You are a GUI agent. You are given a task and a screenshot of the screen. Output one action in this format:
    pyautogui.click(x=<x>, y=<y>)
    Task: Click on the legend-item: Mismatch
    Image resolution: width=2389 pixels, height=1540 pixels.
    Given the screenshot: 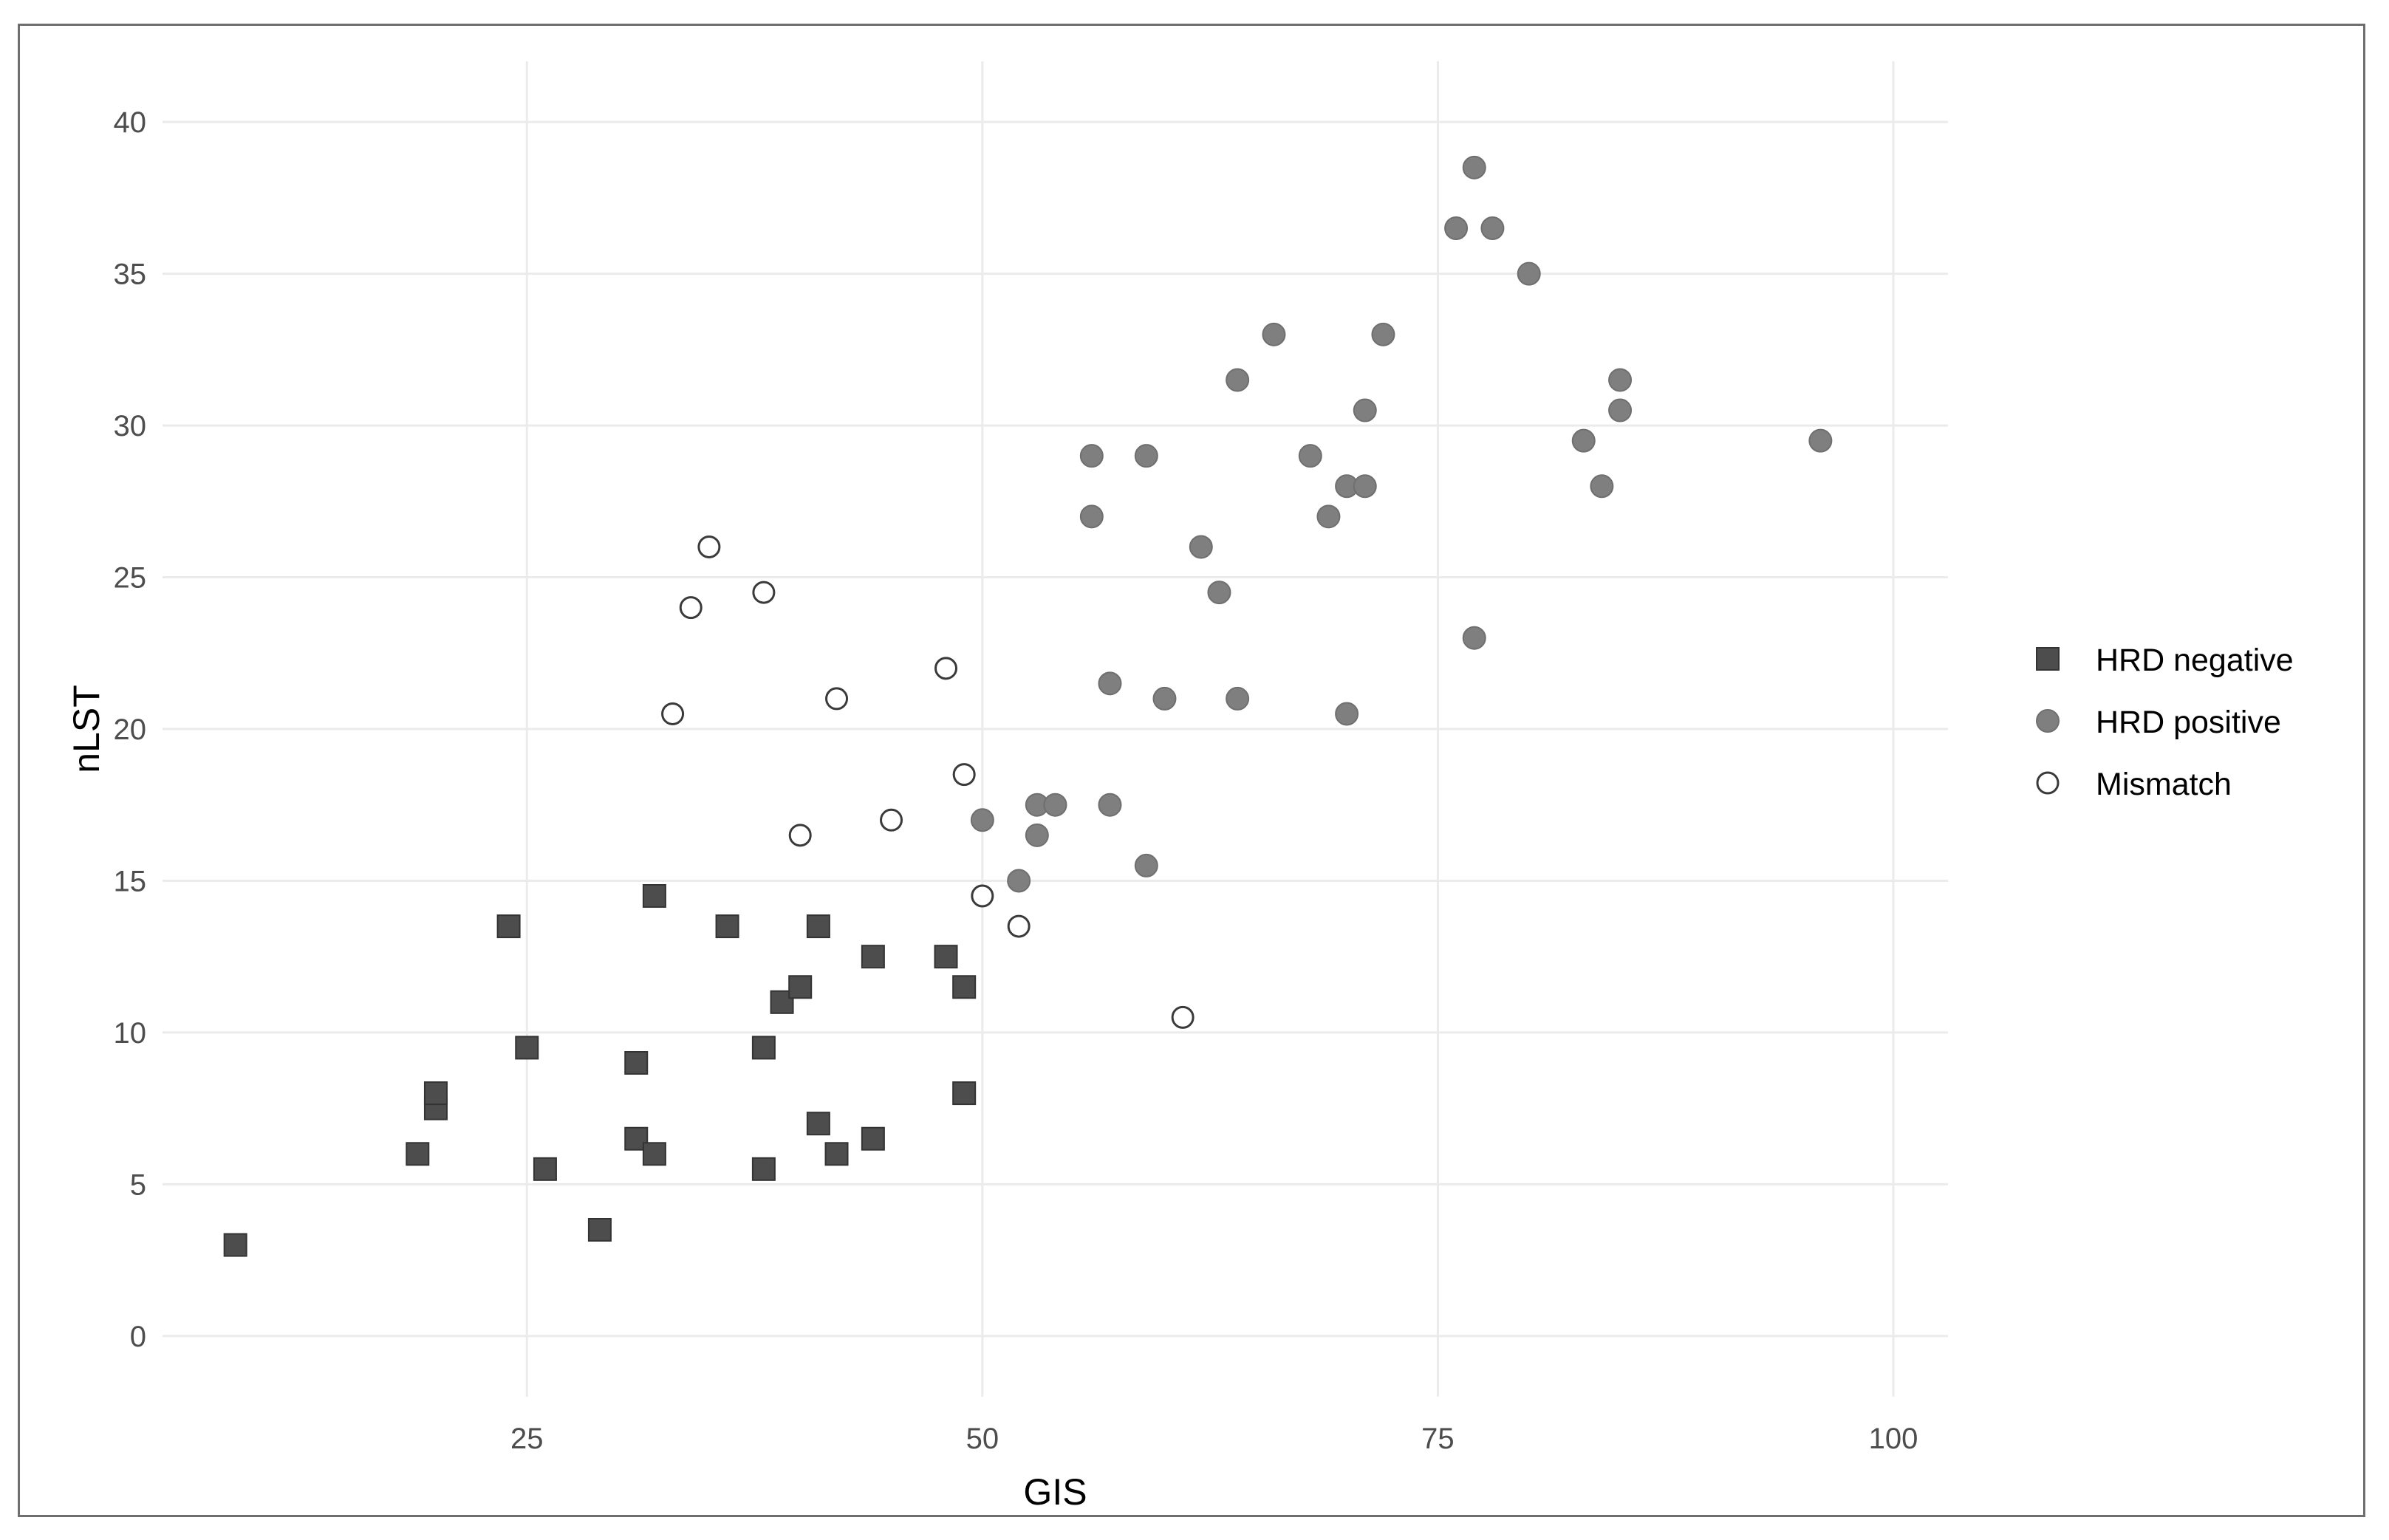 What is the action you would take?
    pyautogui.click(x=2134, y=784)
    